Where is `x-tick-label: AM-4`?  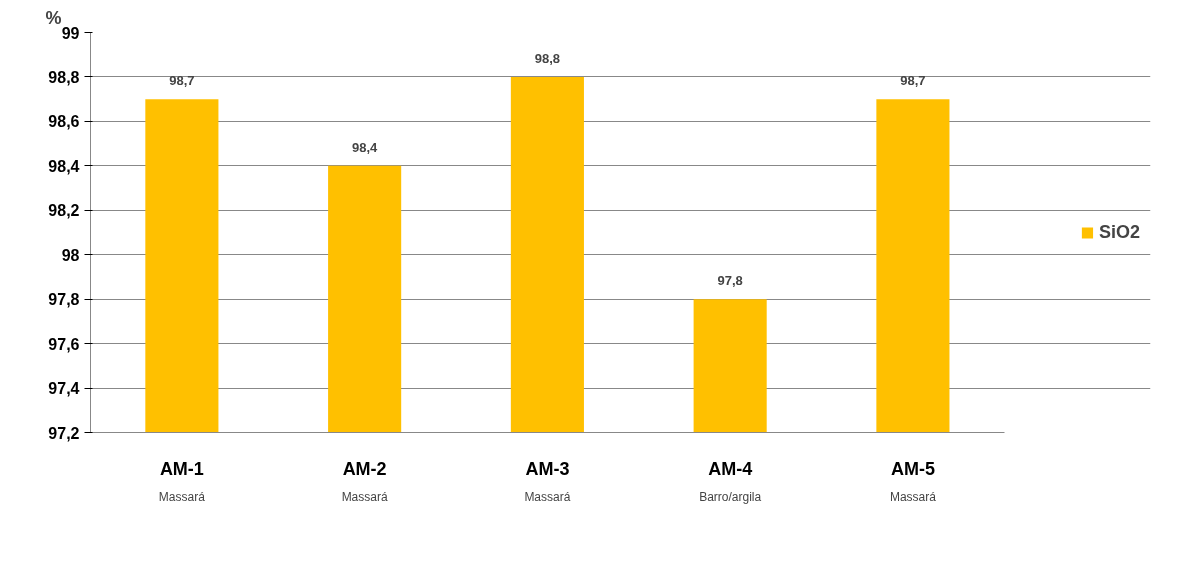 x-tick-label: AM-4 is located at coordinates (730, 468).